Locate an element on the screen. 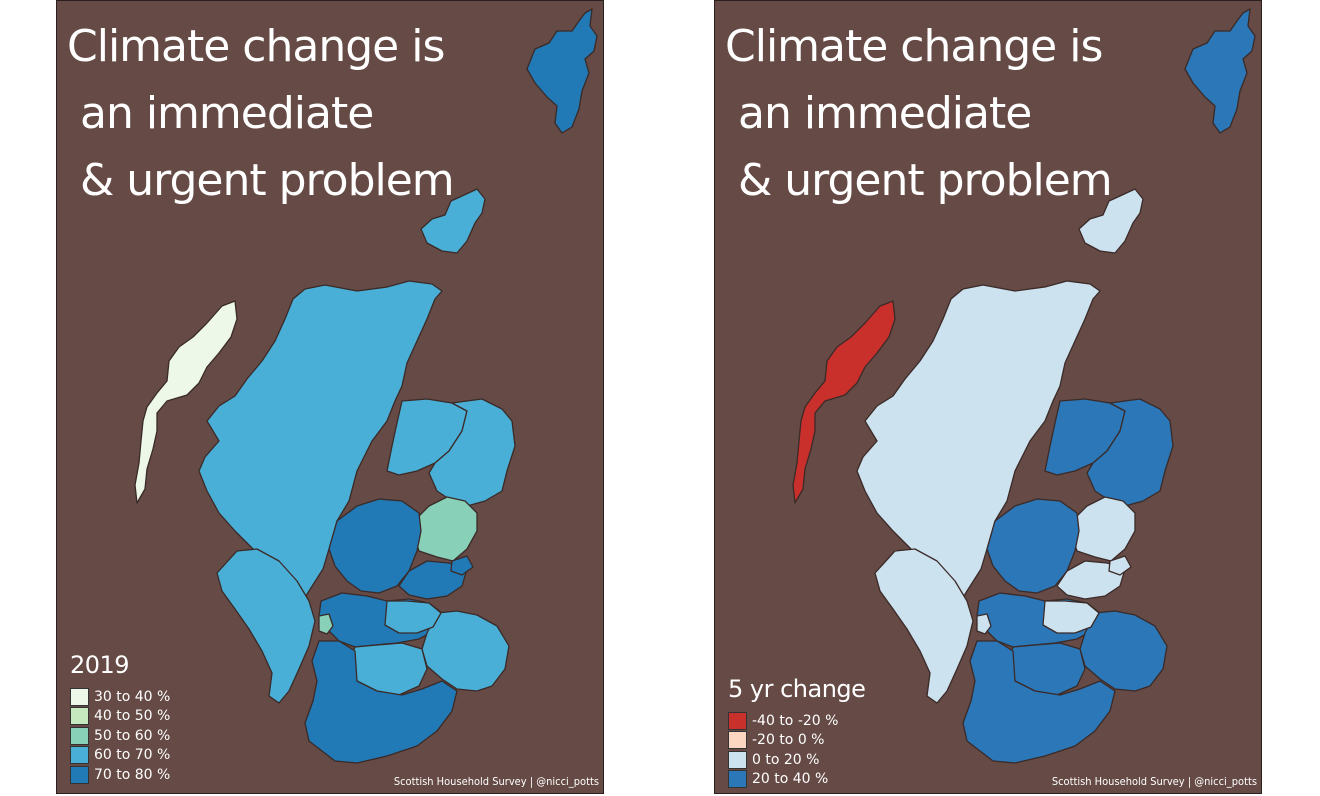 This screenshot has height=796, width=1320. legend-item: 40 to 50 % is located at coordinates (120, 717).